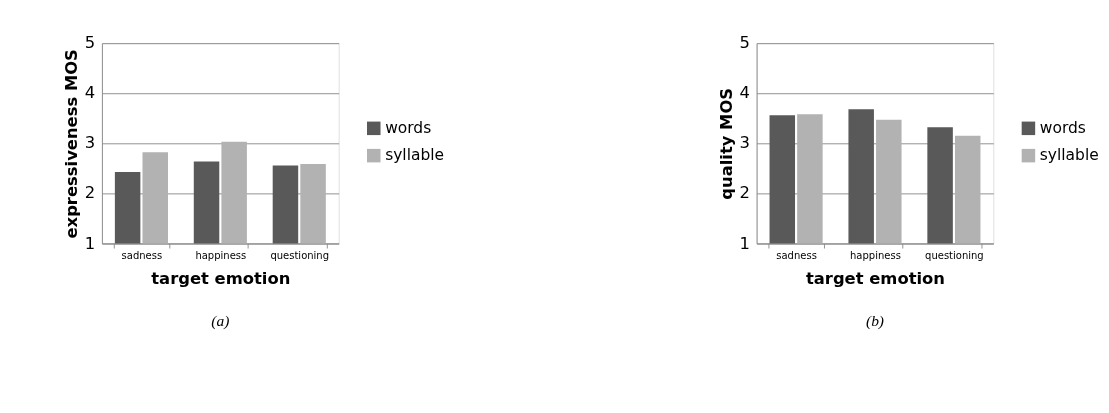 This screenshot has width=1109, height=413. What do you see at coordinates (727, 143) in the screenshot?
I see `y-axis-title: quality MOS` at bounding box center [727, 143].